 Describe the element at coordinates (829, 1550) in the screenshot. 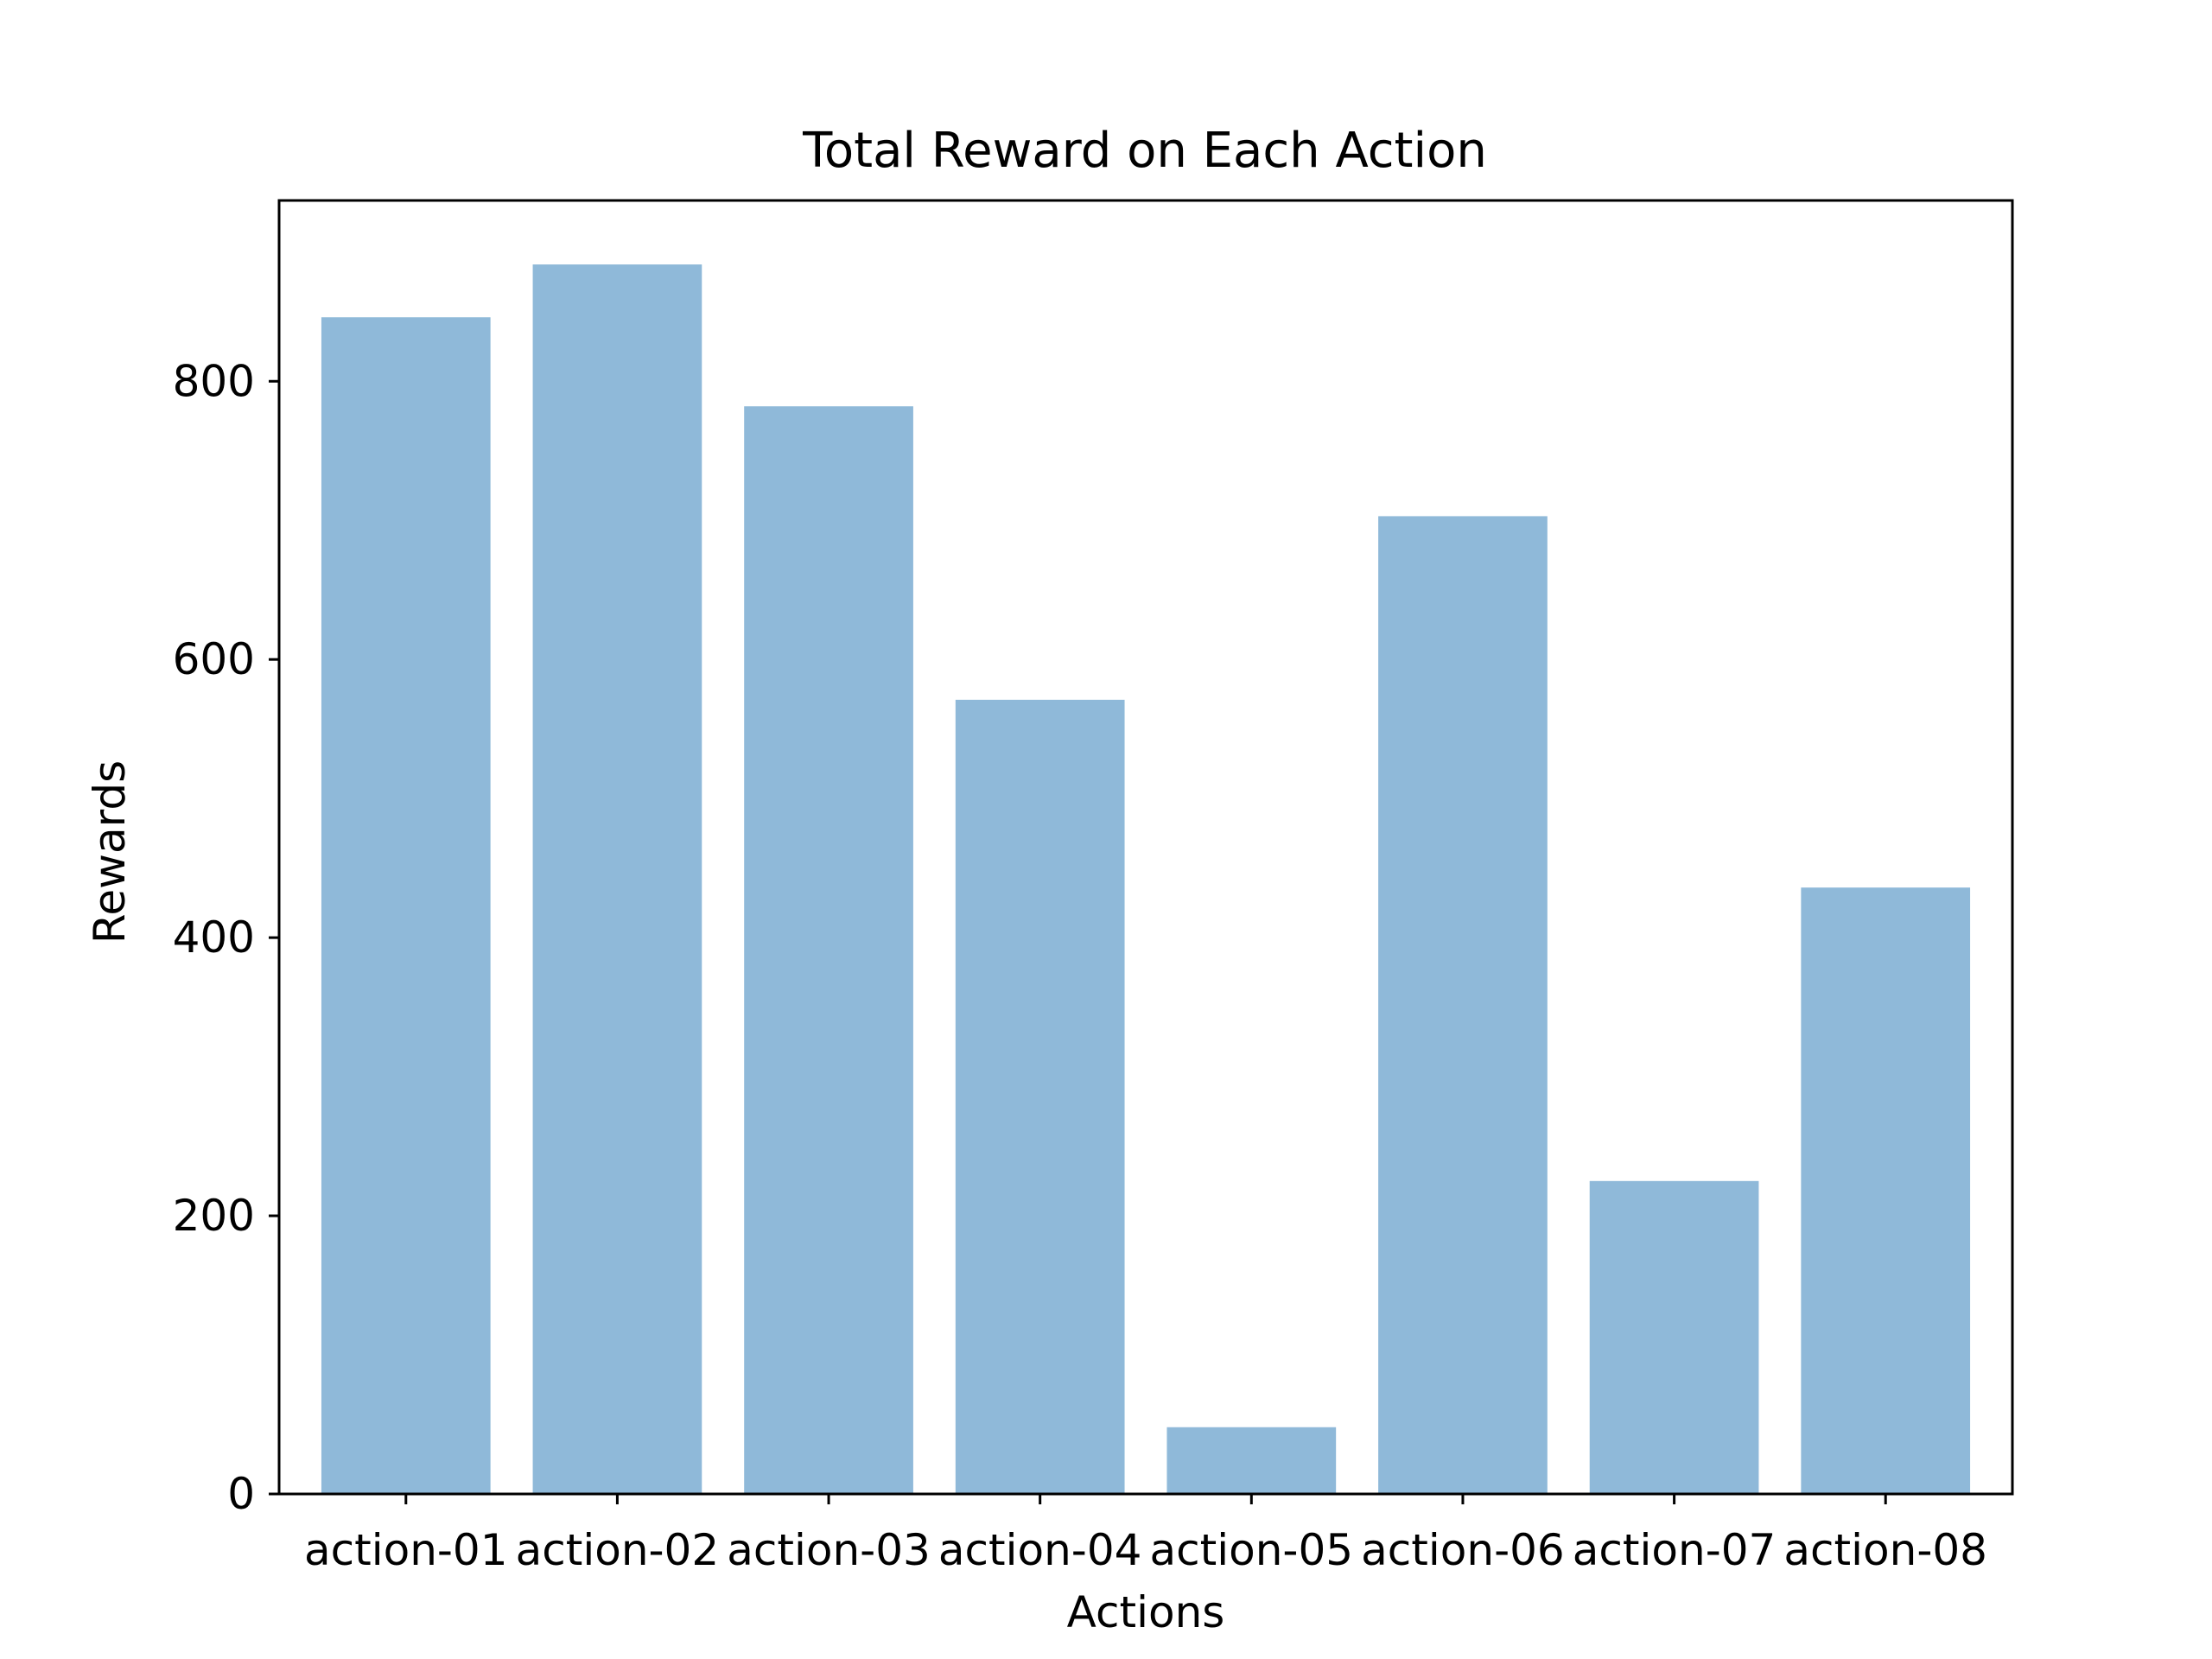

I see `x-tick-label: action-03` at that location.